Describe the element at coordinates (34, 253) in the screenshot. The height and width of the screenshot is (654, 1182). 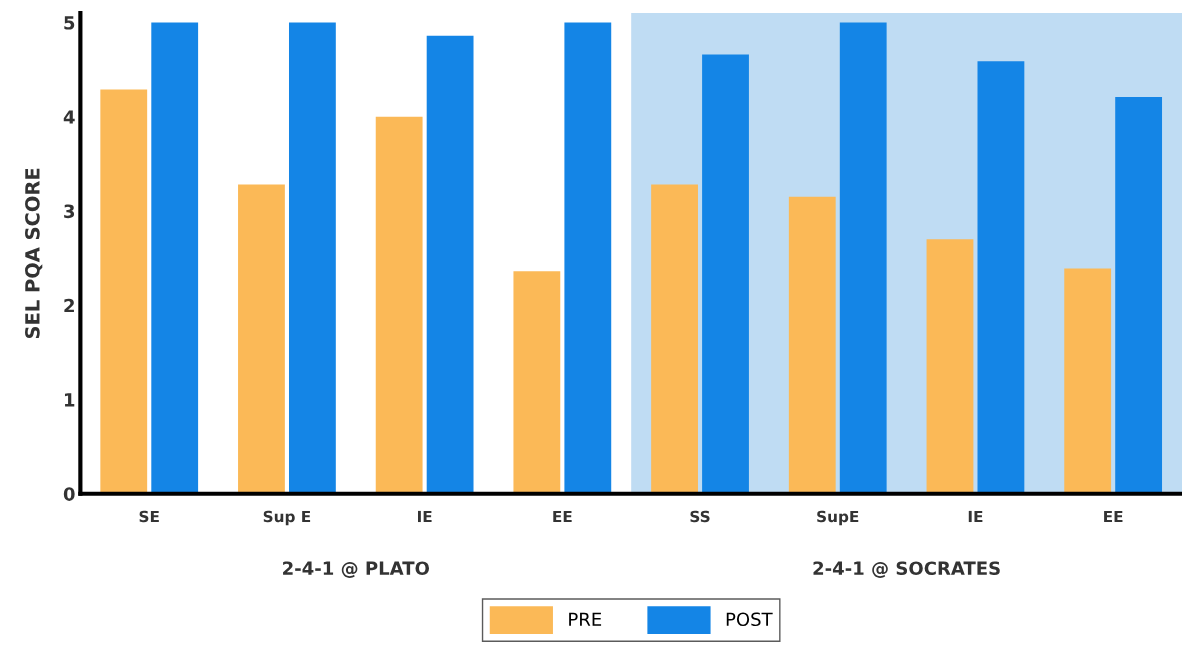
I see `y-axis-title: SEL PQA SCORE` at that location.